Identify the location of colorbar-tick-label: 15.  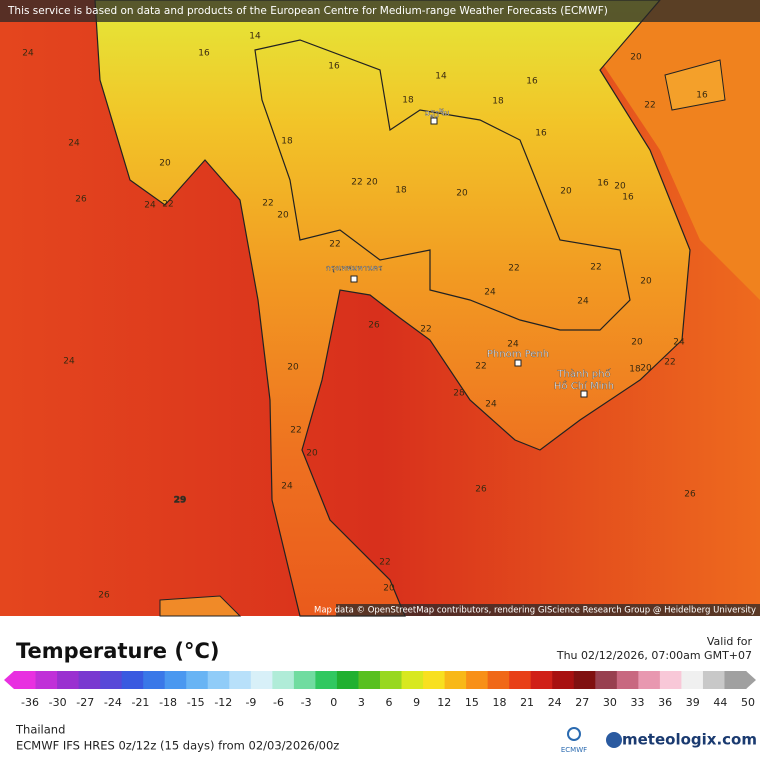
(472, 702).